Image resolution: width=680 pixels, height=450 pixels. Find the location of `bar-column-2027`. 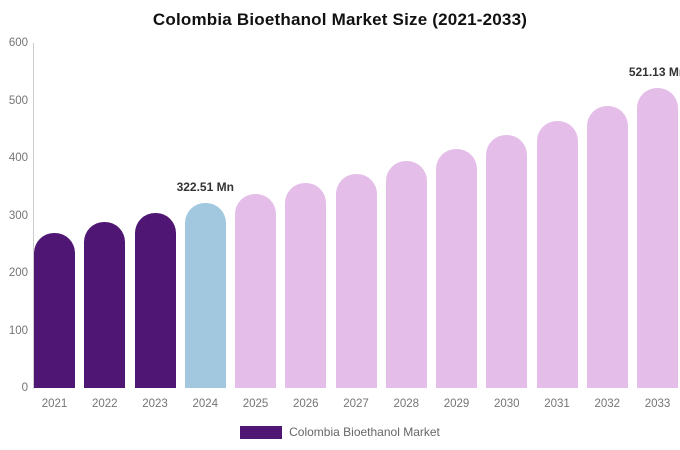

bar-column-2027 is located at coordinates (356, 215).